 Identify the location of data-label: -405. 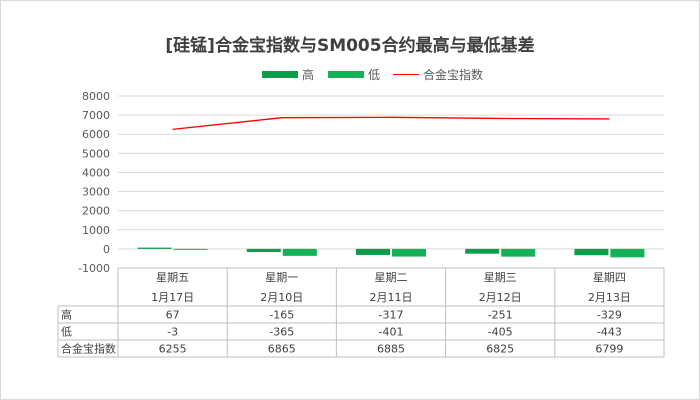
(500, 332).